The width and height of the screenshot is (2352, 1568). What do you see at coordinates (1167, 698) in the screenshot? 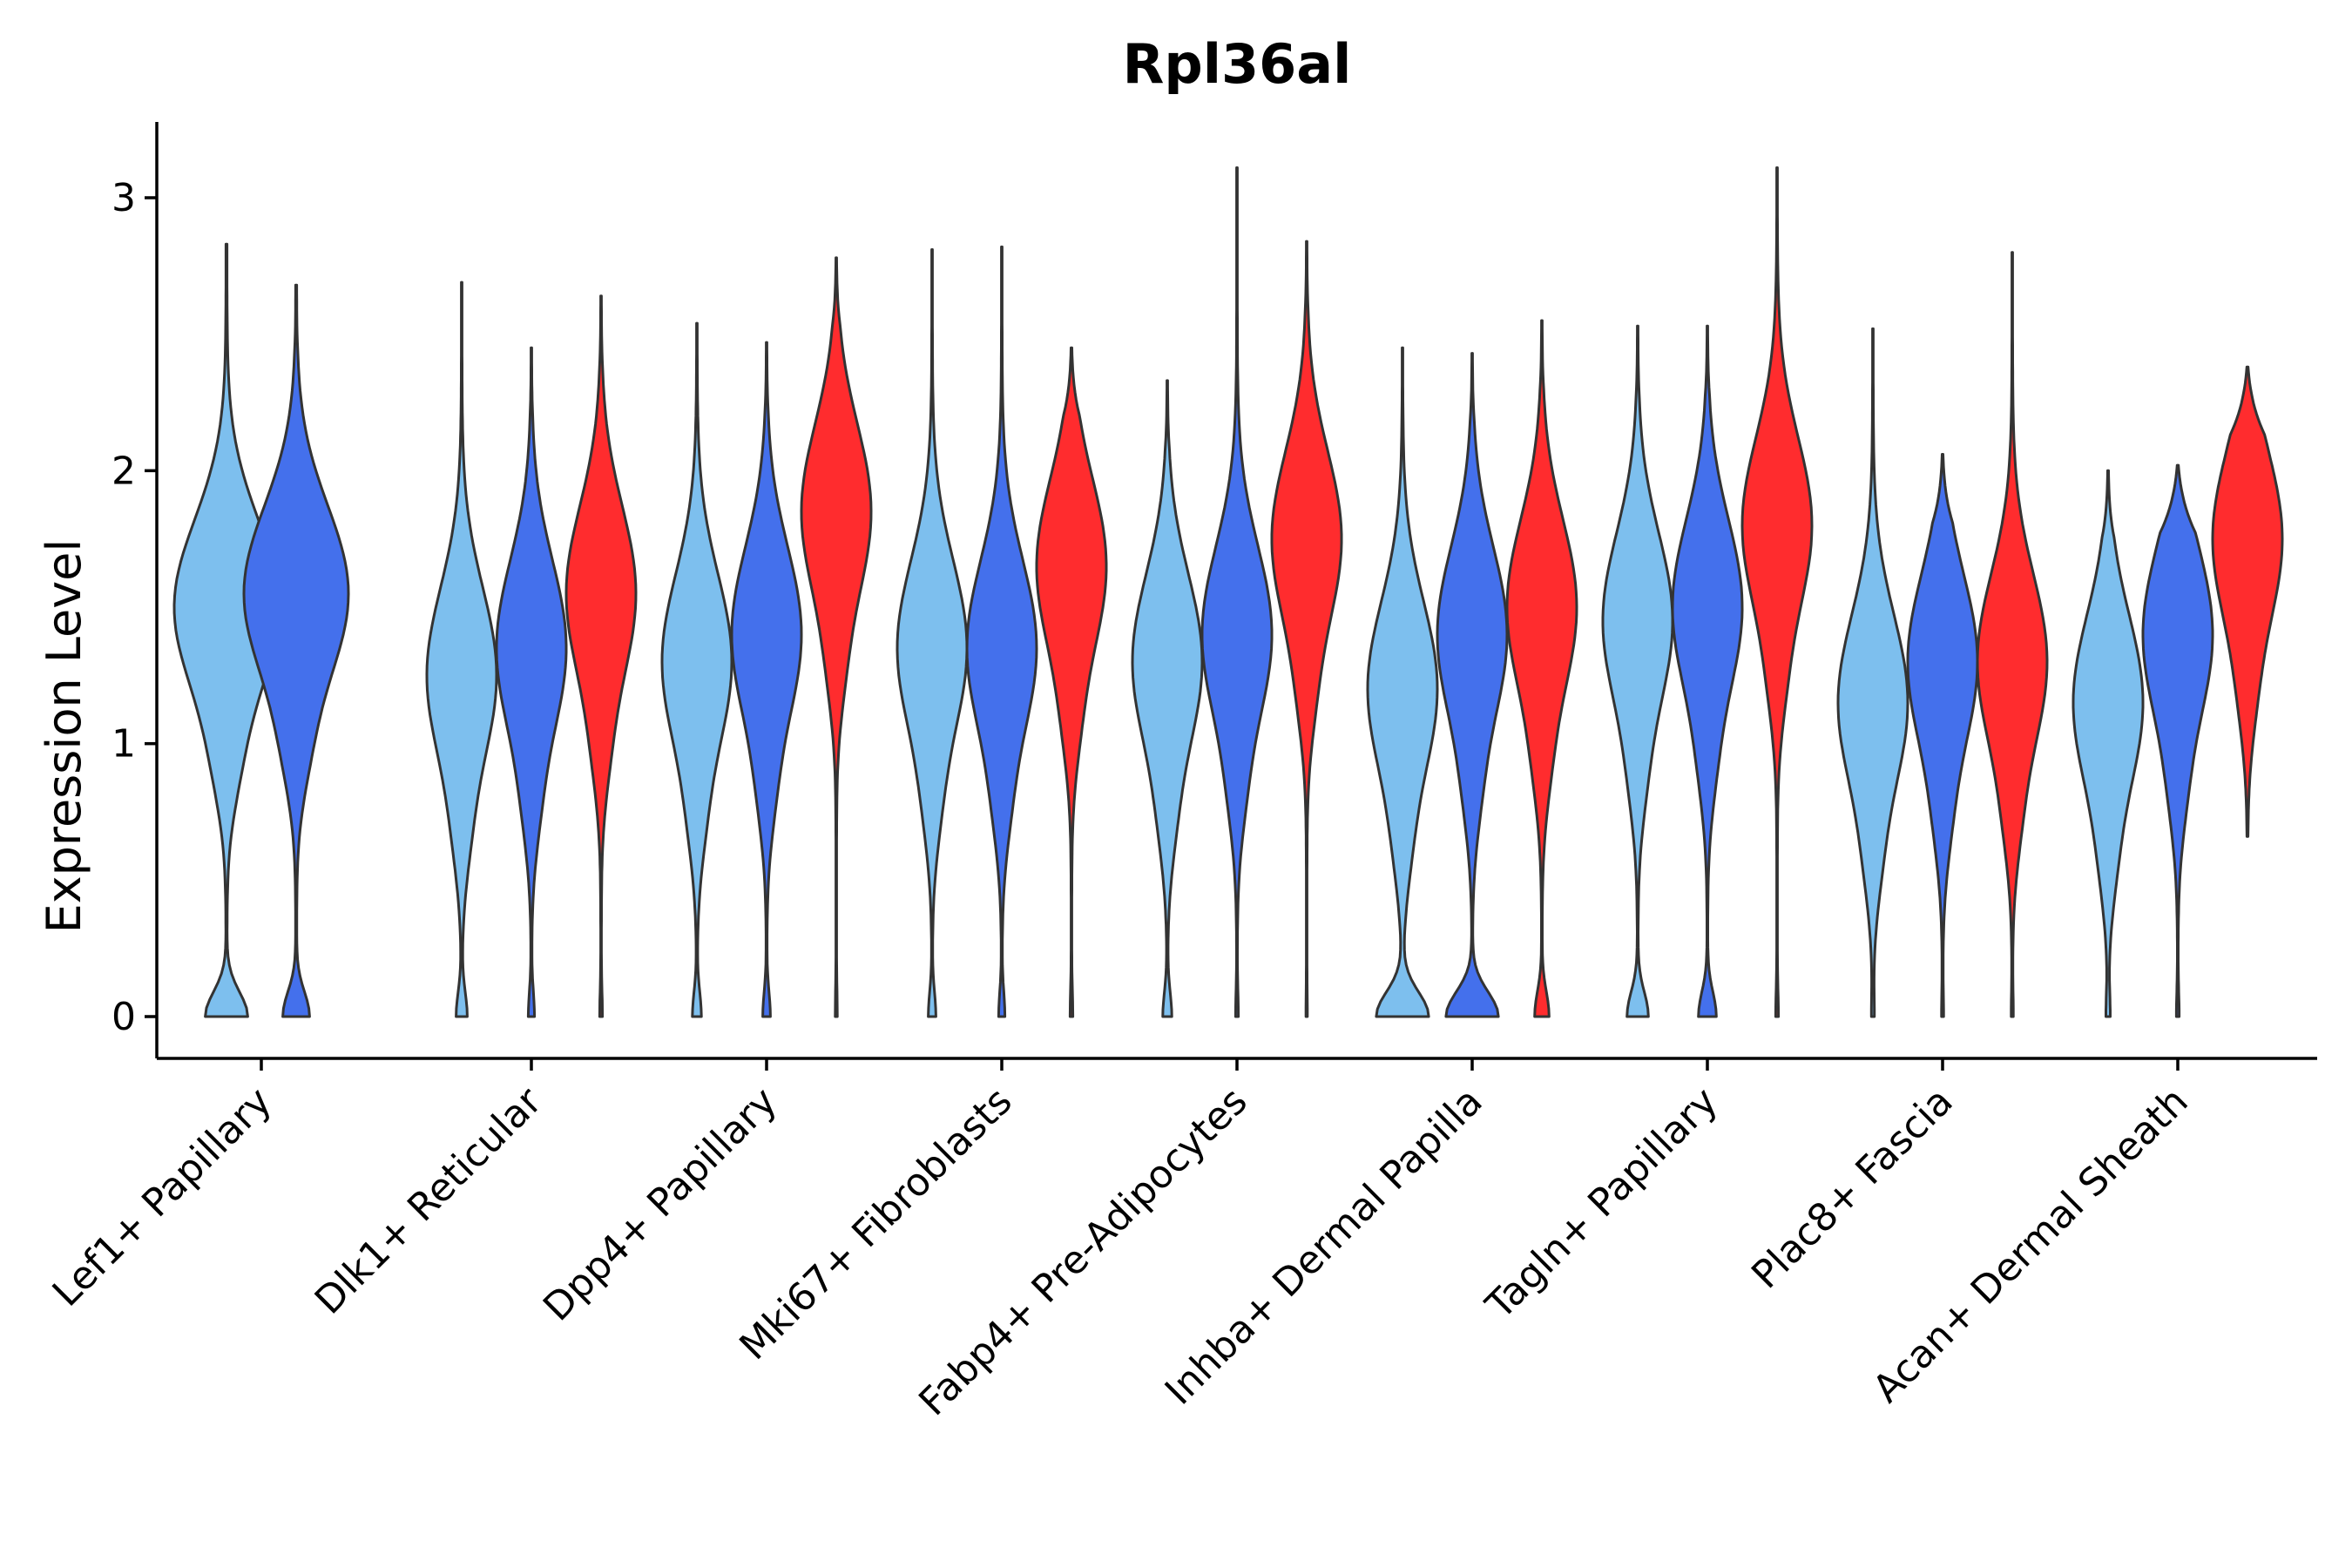
I see `violin-fabp4-pre-adipocytes-g1` at bounding box center [1167, 698].